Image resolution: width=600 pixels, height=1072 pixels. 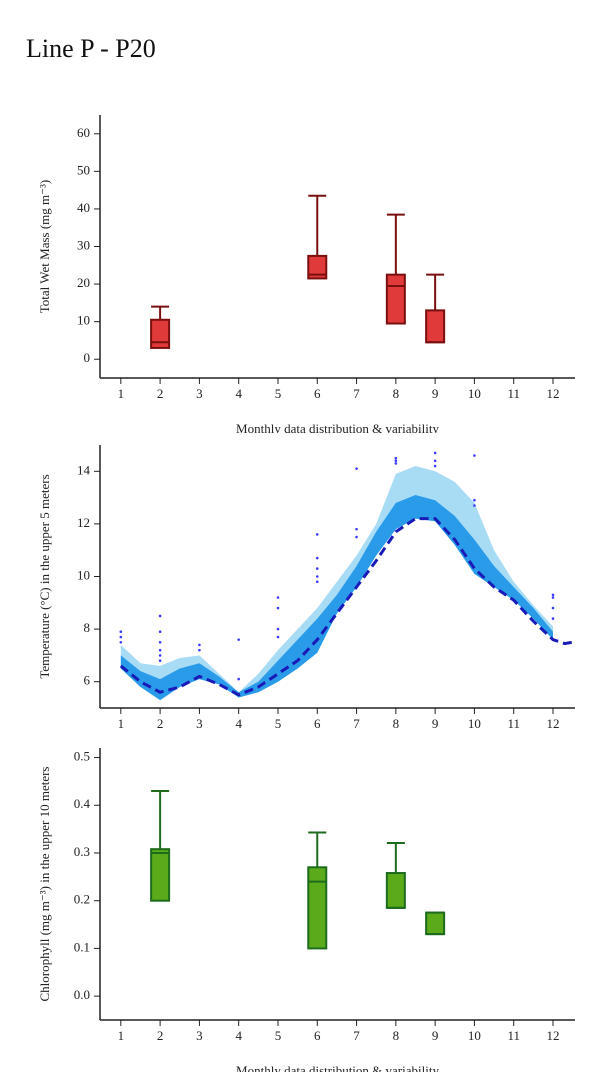 I want to click on band, so click(x=336, y=597).